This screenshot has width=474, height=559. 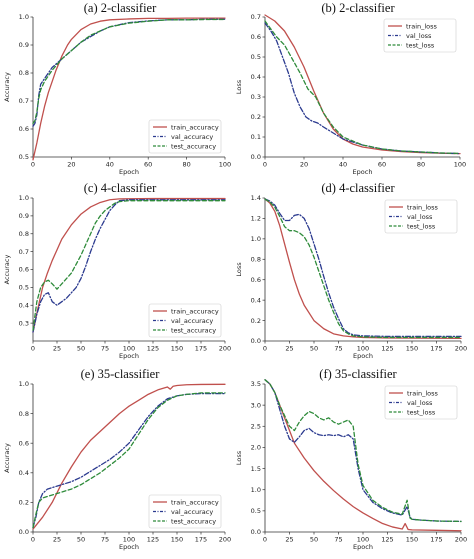 I want to click on y-tick-label: 3.0, so click(x=256, y=405).